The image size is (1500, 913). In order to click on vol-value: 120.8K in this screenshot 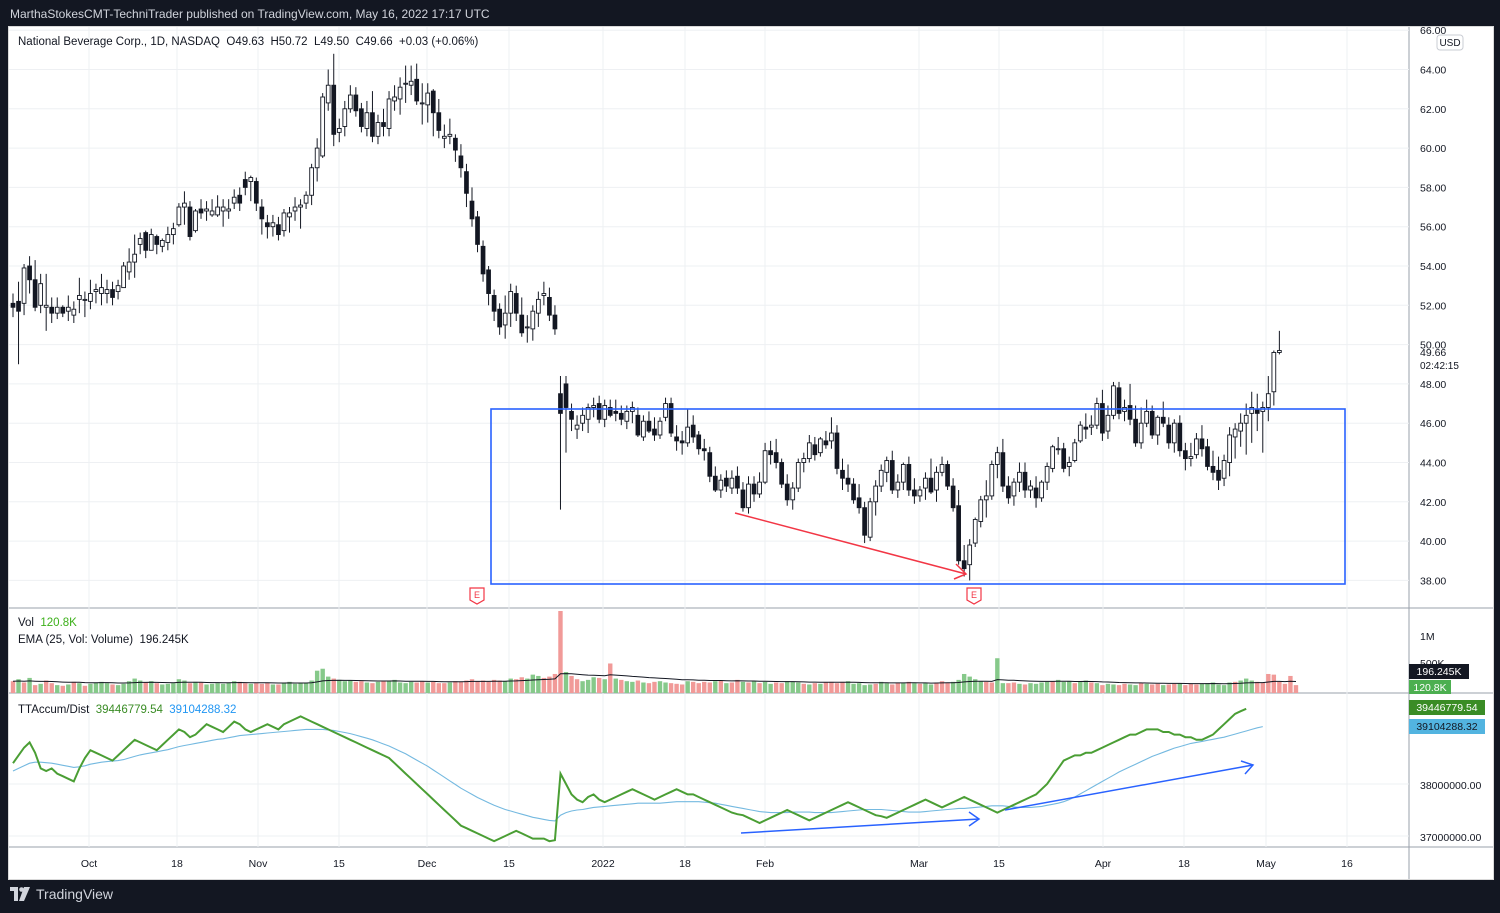, I will do `click(58, 623)`.